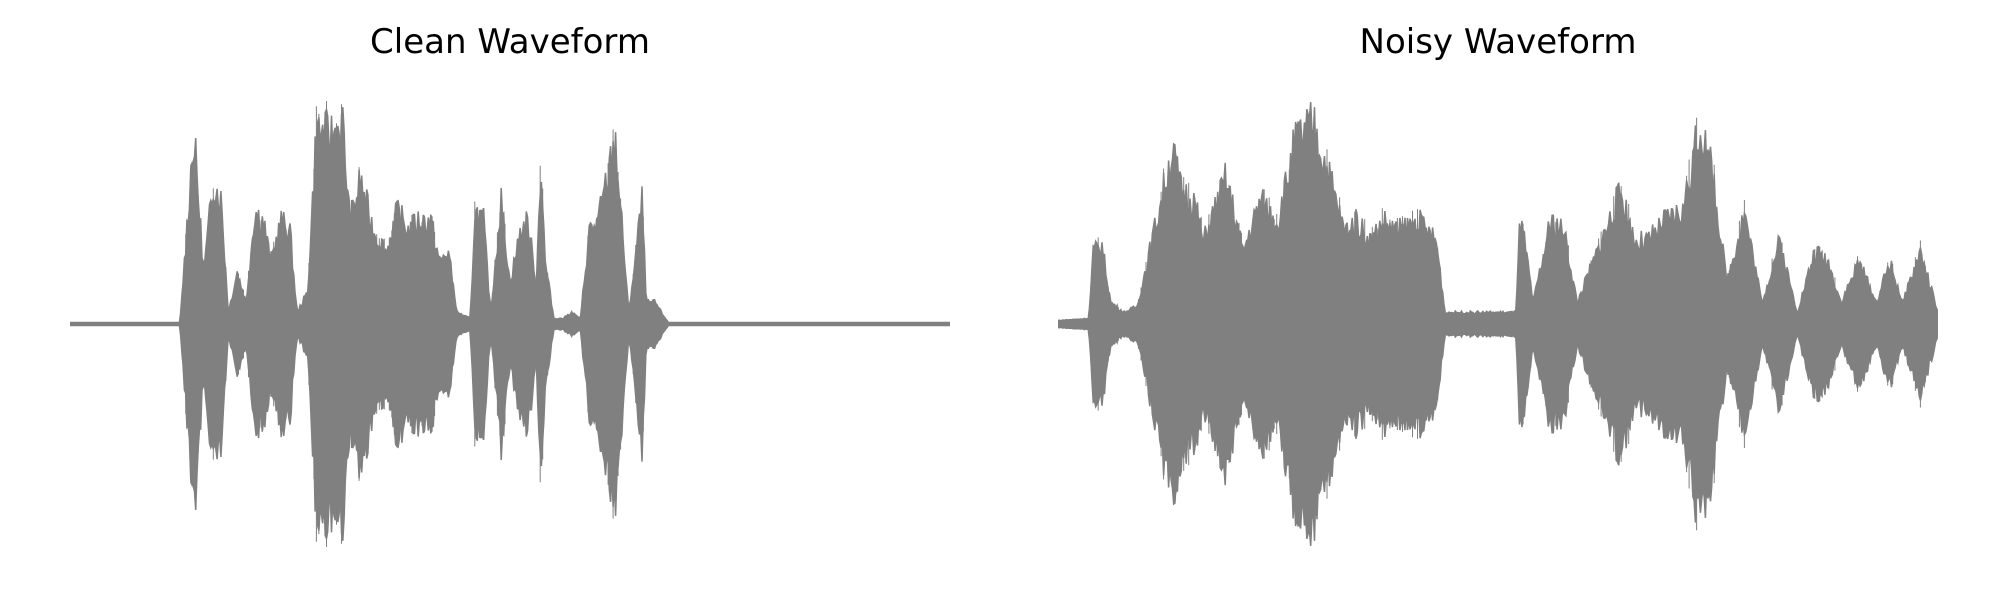 This screenshot has height=600, width=2000. Describe the element at coordinates (510, 42) in the screenshot. I see `clean-waveform-title: Clean Waveform` at that location.